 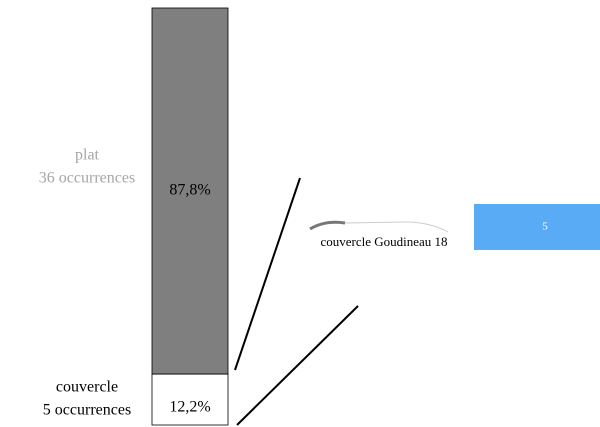 I want to click on detail-category: couvercle Goudineau 18, so click(x=383, y=241).